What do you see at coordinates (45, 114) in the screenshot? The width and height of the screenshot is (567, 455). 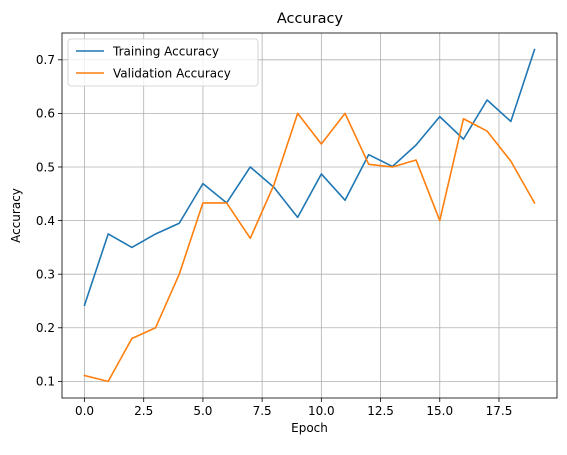 I see `y-tick-label: 0.6` at bounding box center [45, 114].